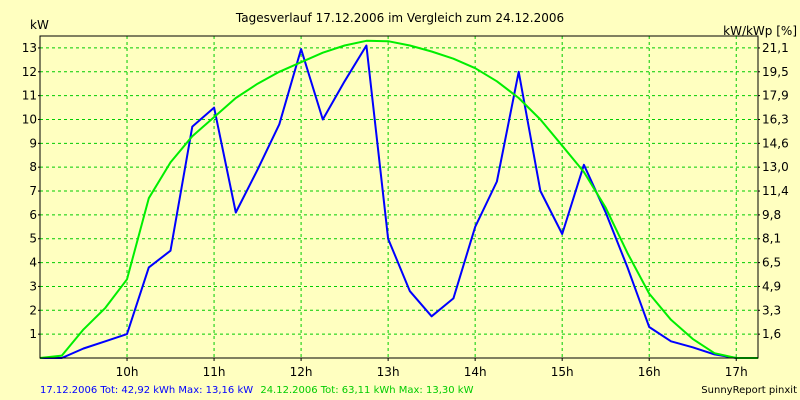  I want to click on right-tick-label: 9,8, so click(771, 215).